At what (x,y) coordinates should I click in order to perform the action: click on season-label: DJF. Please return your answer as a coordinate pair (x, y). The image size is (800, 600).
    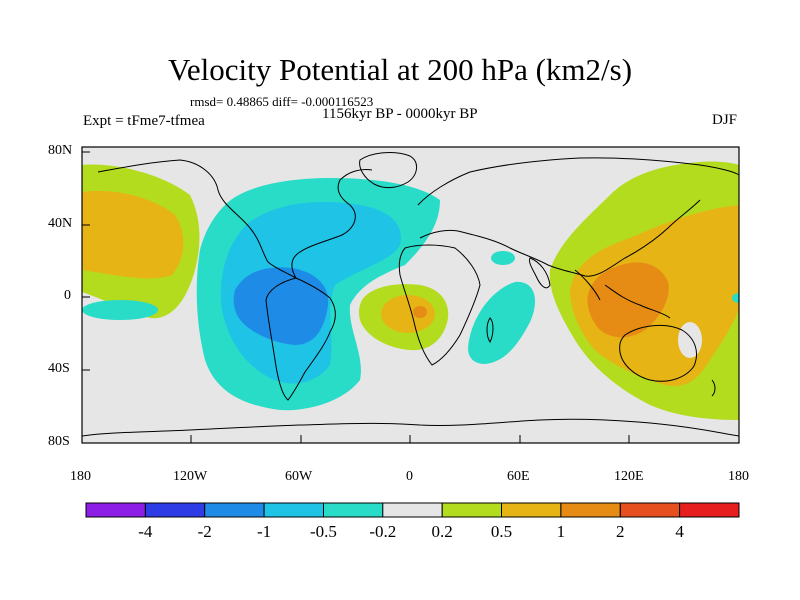
    Looking at the image, I should click on (725, 120).